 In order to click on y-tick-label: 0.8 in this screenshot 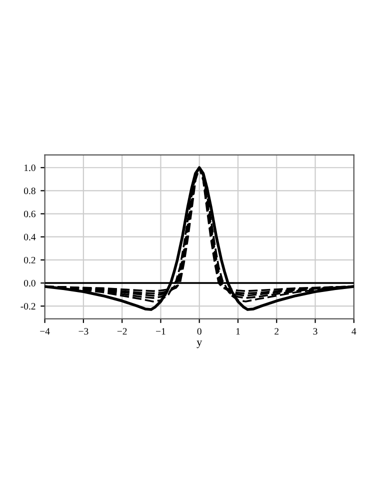, I will do `click(30, 191)`.